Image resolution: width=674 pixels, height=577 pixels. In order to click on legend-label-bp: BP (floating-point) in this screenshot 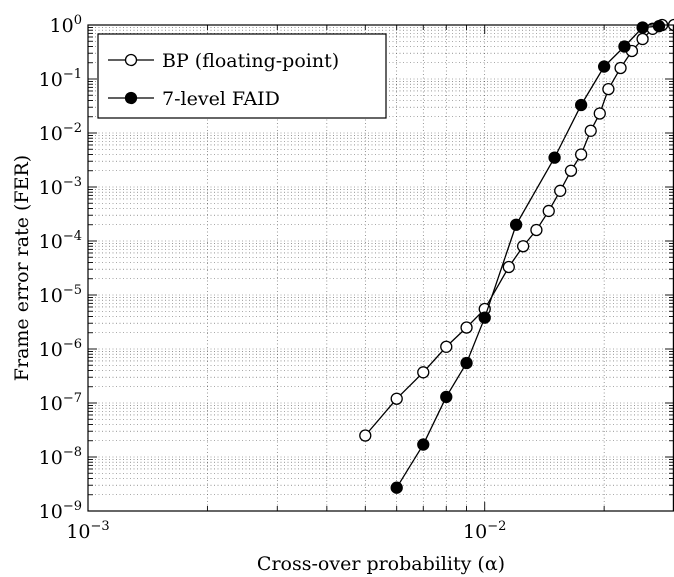, I will do `click(250, 61)`.